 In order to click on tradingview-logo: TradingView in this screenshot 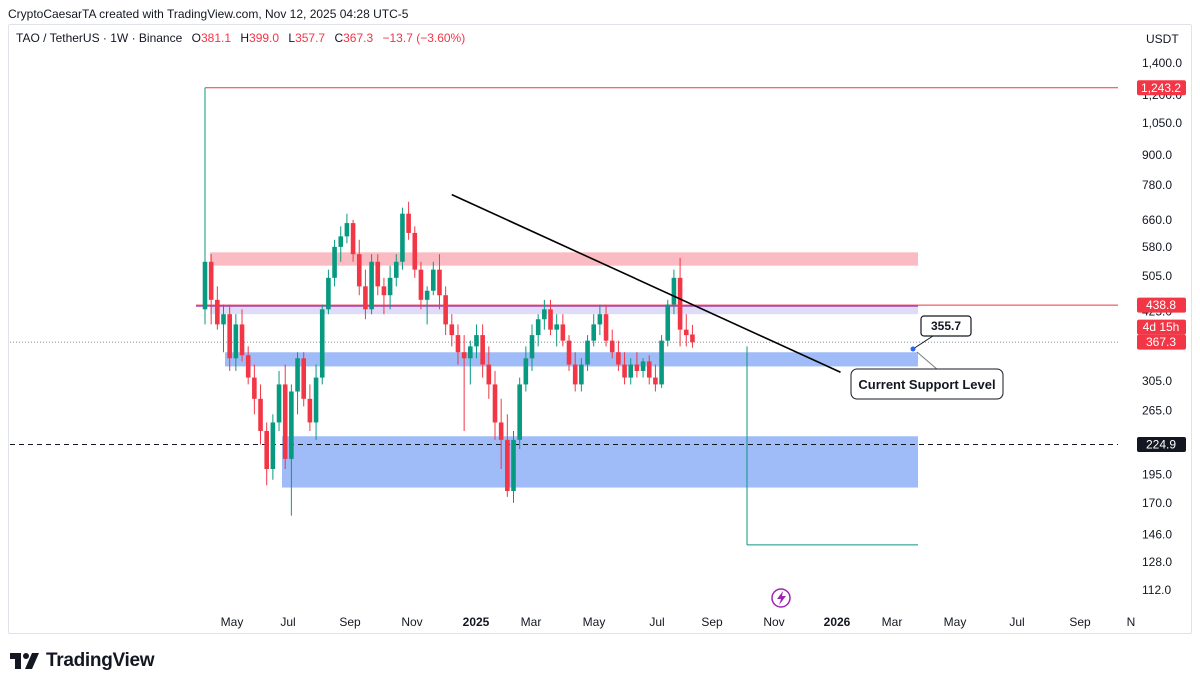, I will do `click(82, 661)`.